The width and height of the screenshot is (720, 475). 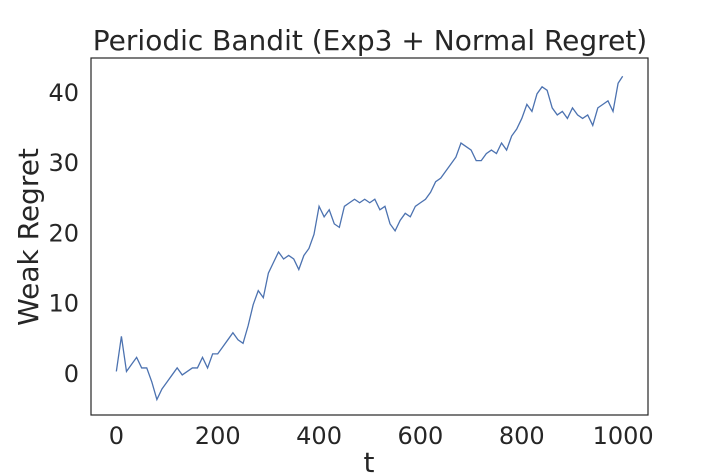 What do you see at coordinates (522, 436) in the screenshot?
I see `x-tick-label: 800` at bounding box center [522, 436].